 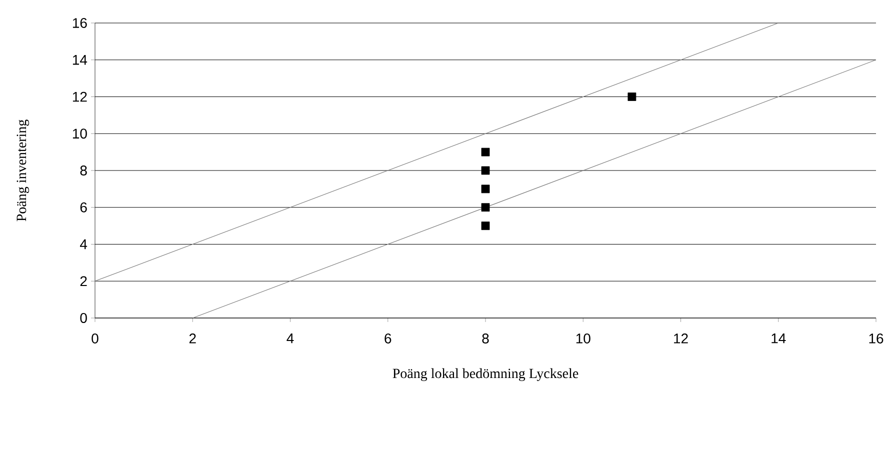 What do you see at coordinates (84, 244) in the screenshot?
I see `y-tick-label: 4` at bounding box center [84, 244].